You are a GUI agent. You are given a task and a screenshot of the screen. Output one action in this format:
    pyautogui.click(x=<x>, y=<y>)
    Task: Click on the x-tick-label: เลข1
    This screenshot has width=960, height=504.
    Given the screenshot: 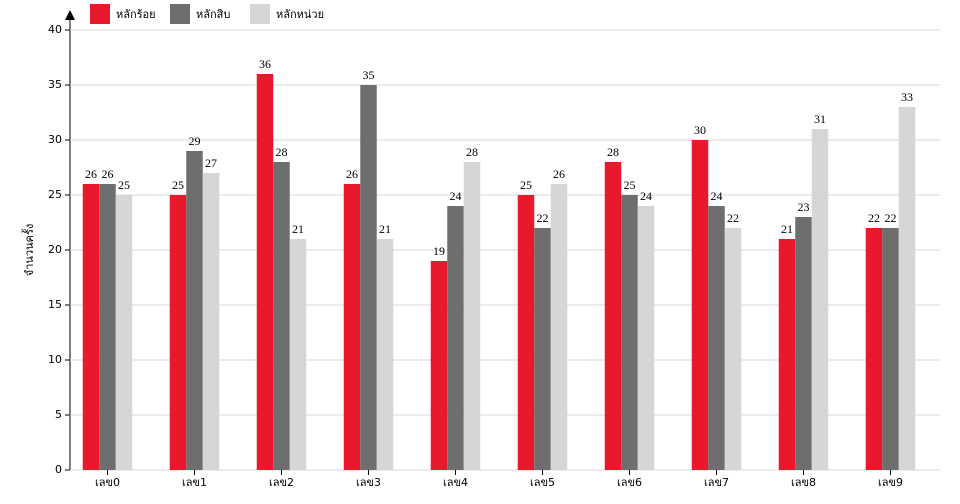 What is the action you would take?
    pyautogui.click(x=194, y=482)
    